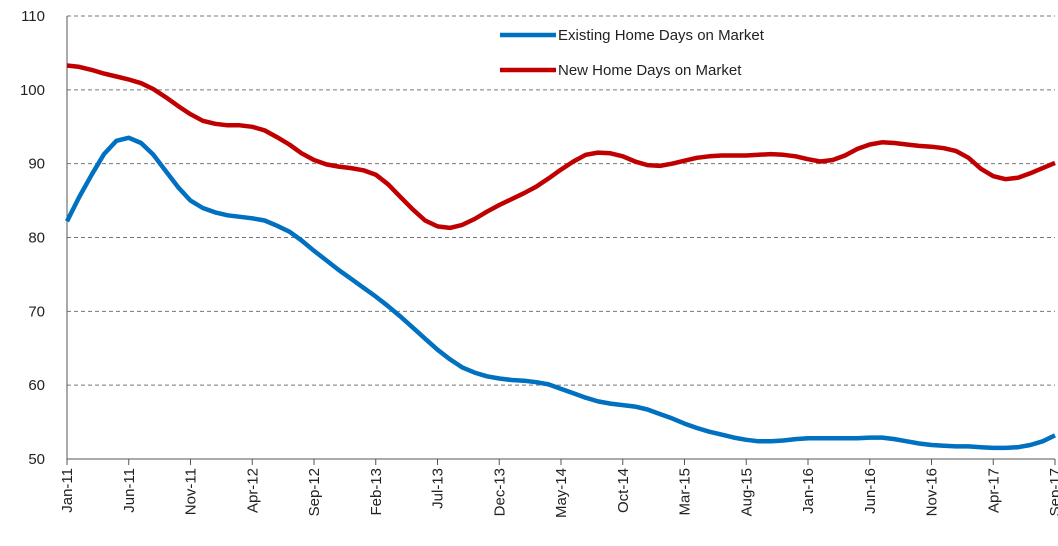  Describe the element at coordinates (36, 164) in the screenshot. I see `y-tick-label: 90` at that location.